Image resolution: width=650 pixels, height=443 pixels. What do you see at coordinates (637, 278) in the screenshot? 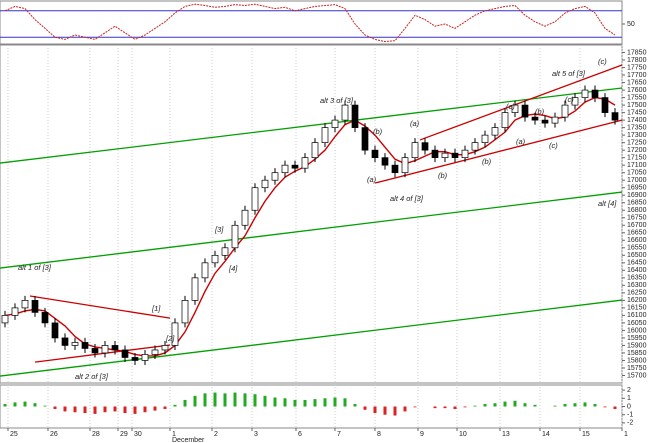
I see `y-tick-label: 16350` at bounding box center [637, 278].